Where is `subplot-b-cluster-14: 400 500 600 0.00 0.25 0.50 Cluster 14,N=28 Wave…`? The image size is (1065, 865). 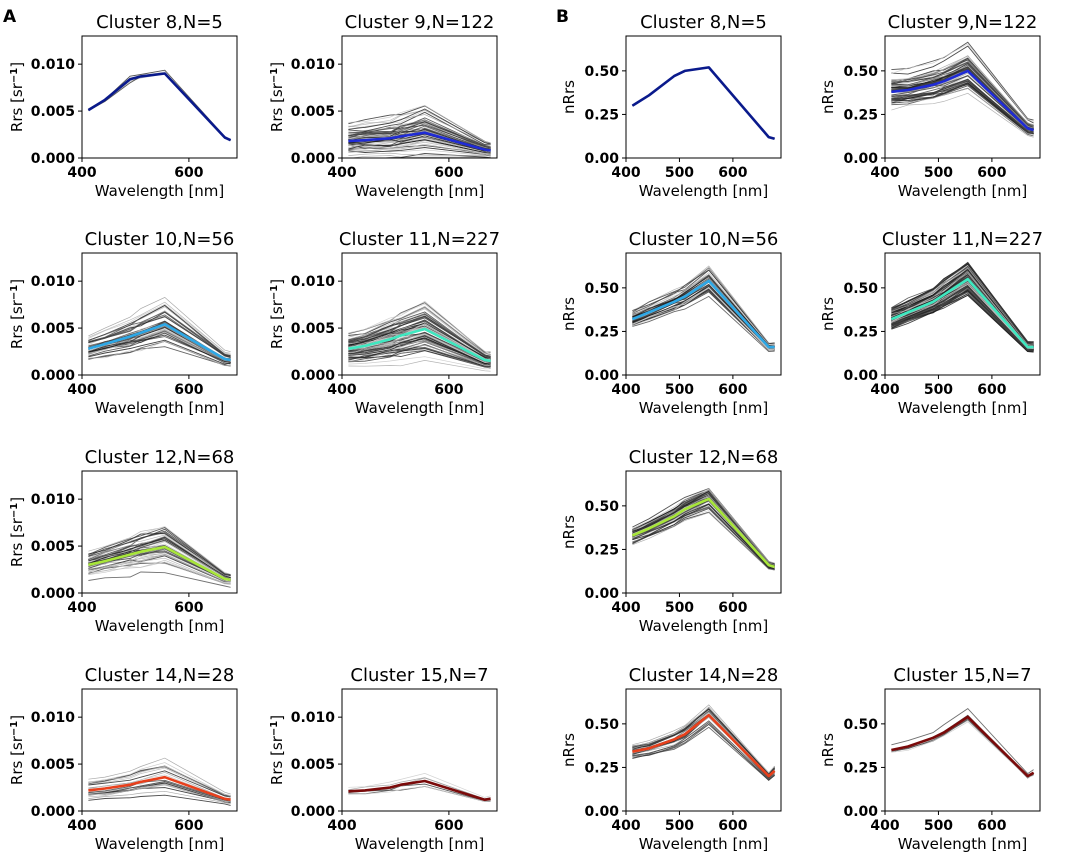 subplot-b-cluster-14: 400 500 600 0.00 0.25 0.50 Cluster 14,N=28 Wave… is located at coordinates (671, 759).